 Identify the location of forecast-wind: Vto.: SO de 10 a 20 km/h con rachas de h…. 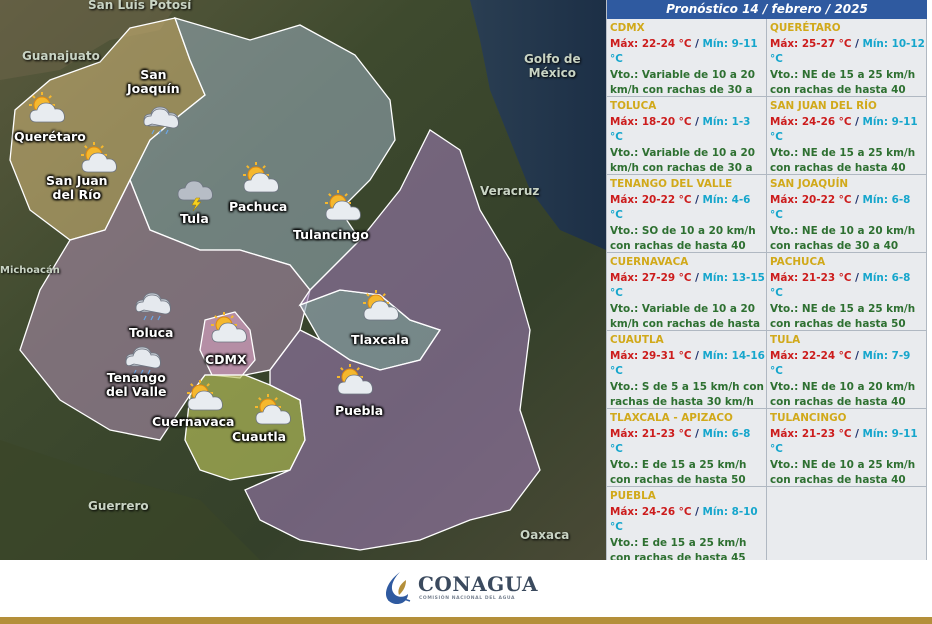
(683, 238).